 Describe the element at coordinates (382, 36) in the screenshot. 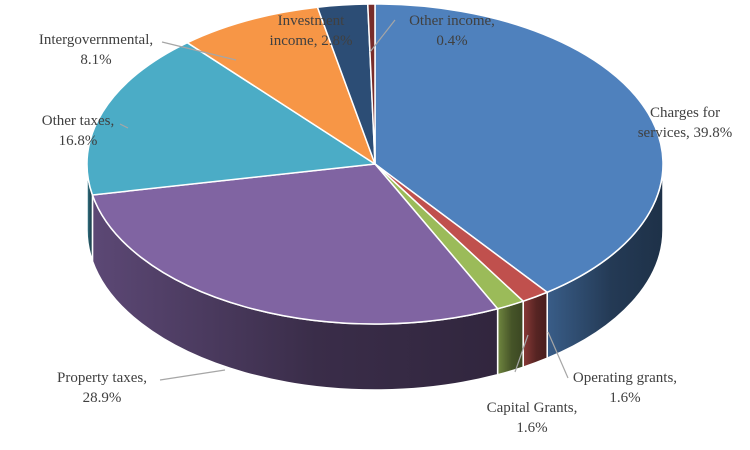

I see `leader-line-other-income` at that location.